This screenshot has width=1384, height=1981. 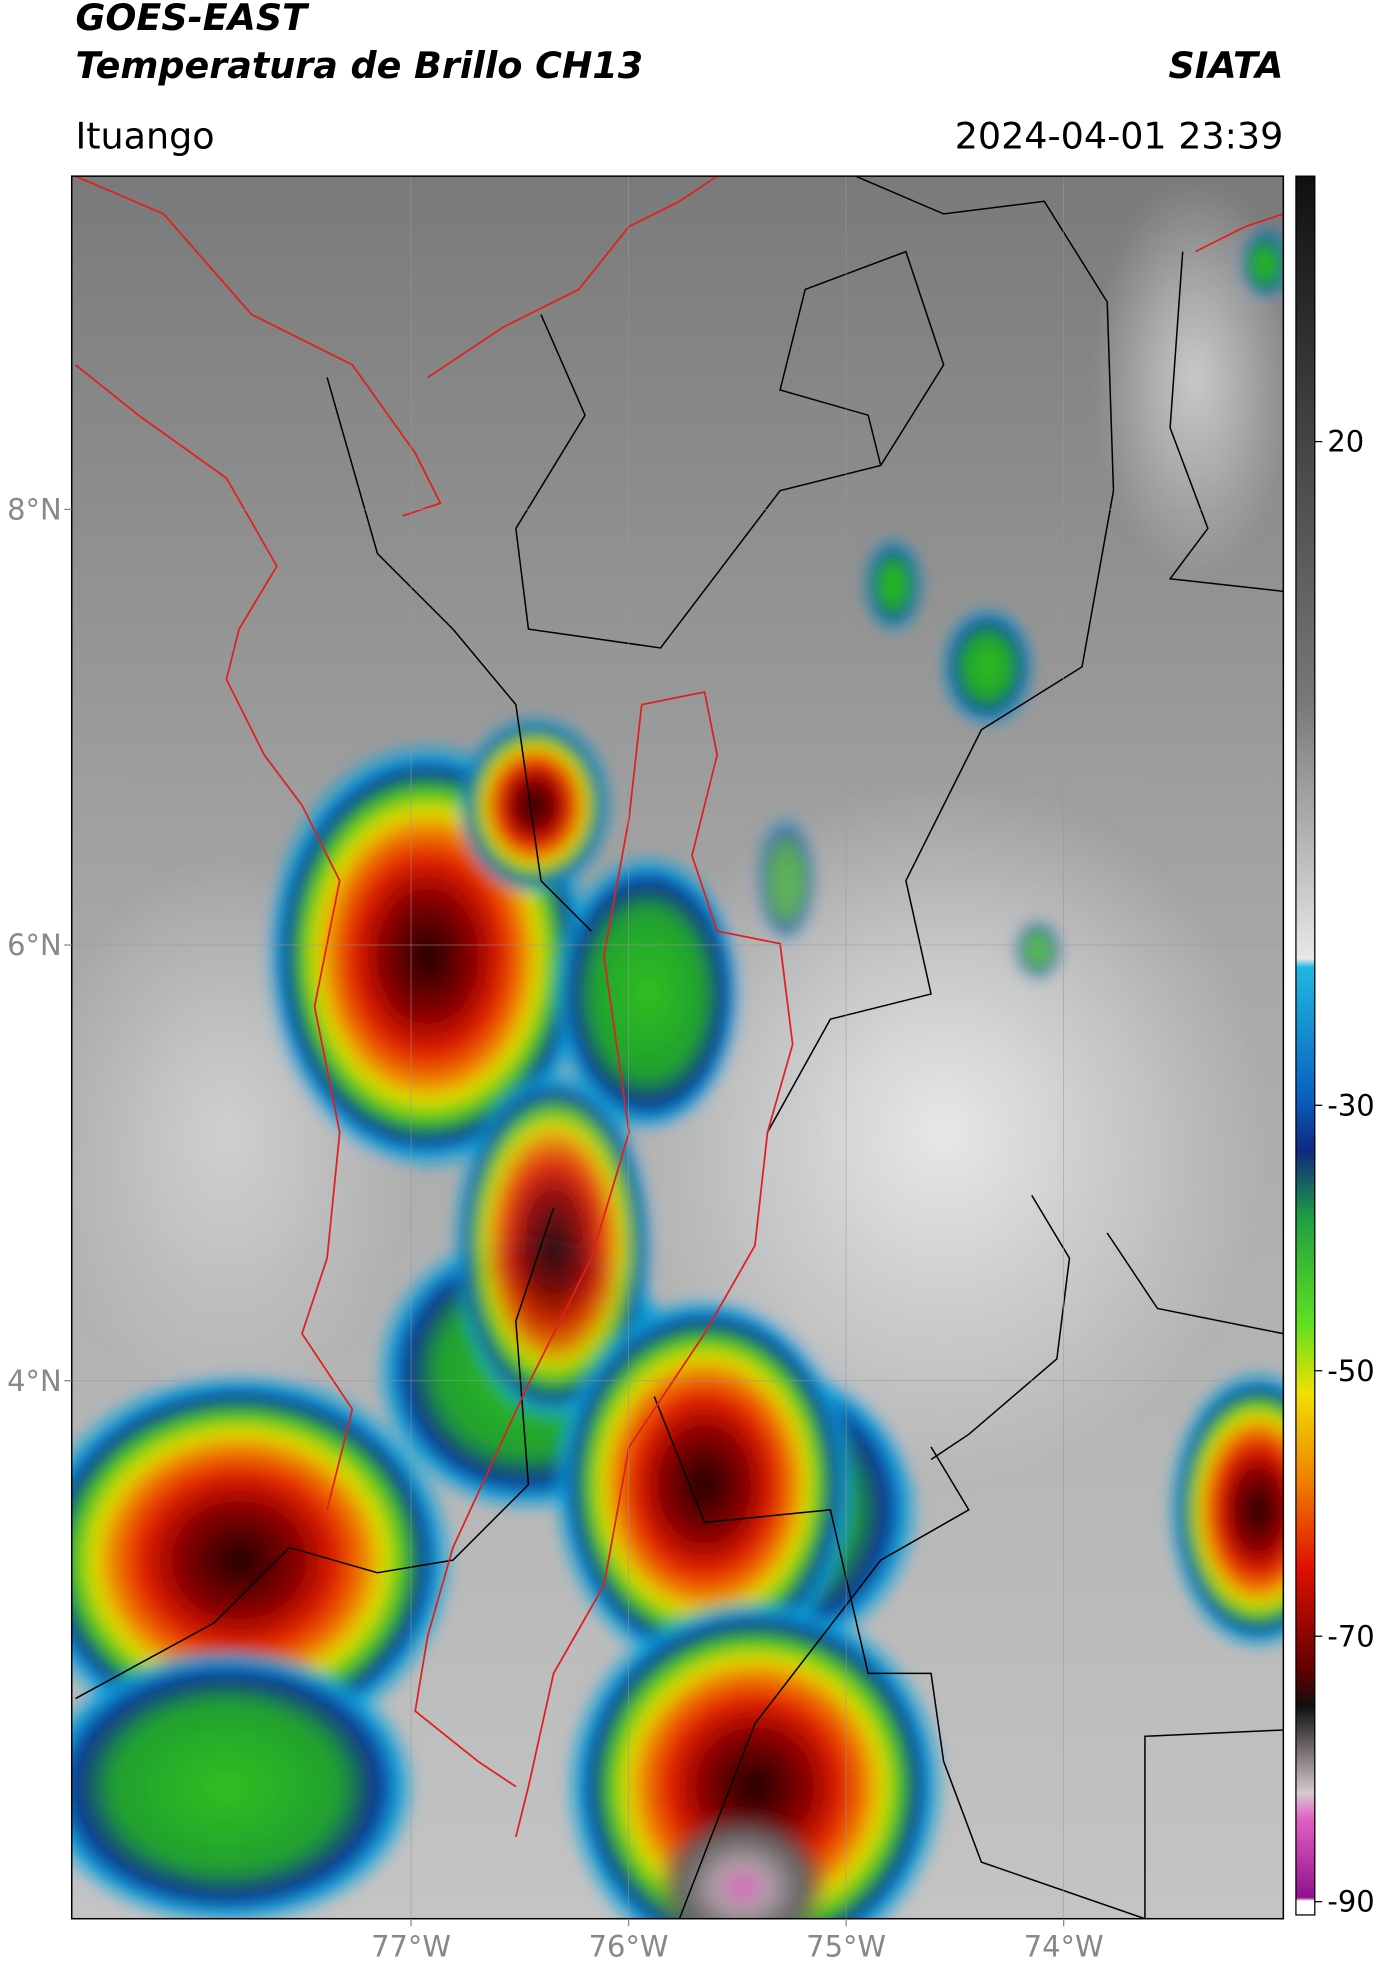 I want to click on source: SIATA, so click(x=1225, y=65).